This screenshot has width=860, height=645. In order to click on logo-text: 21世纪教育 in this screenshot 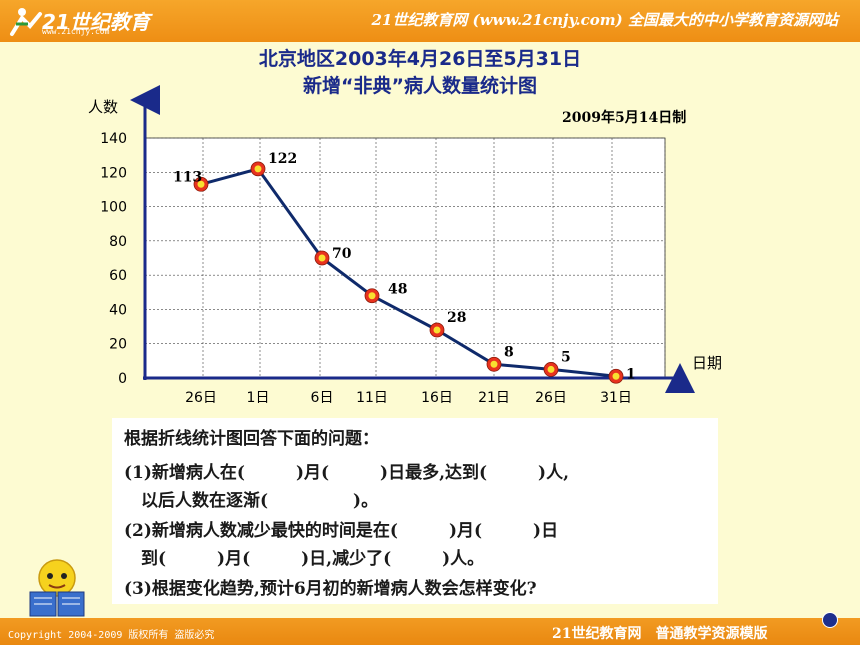, I will do `click(96, 22)`.